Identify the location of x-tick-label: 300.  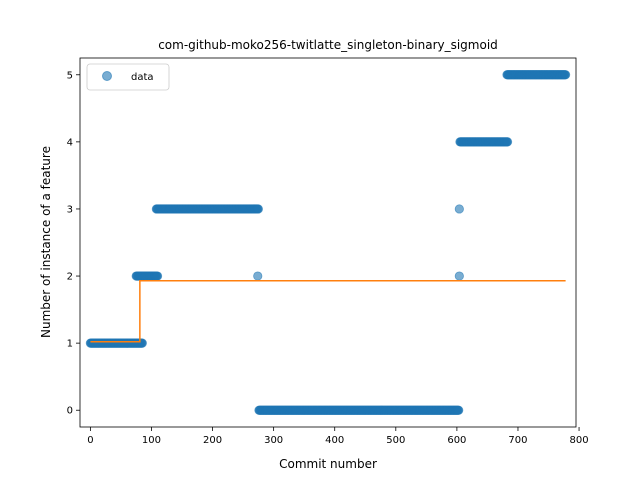
(273, 440).